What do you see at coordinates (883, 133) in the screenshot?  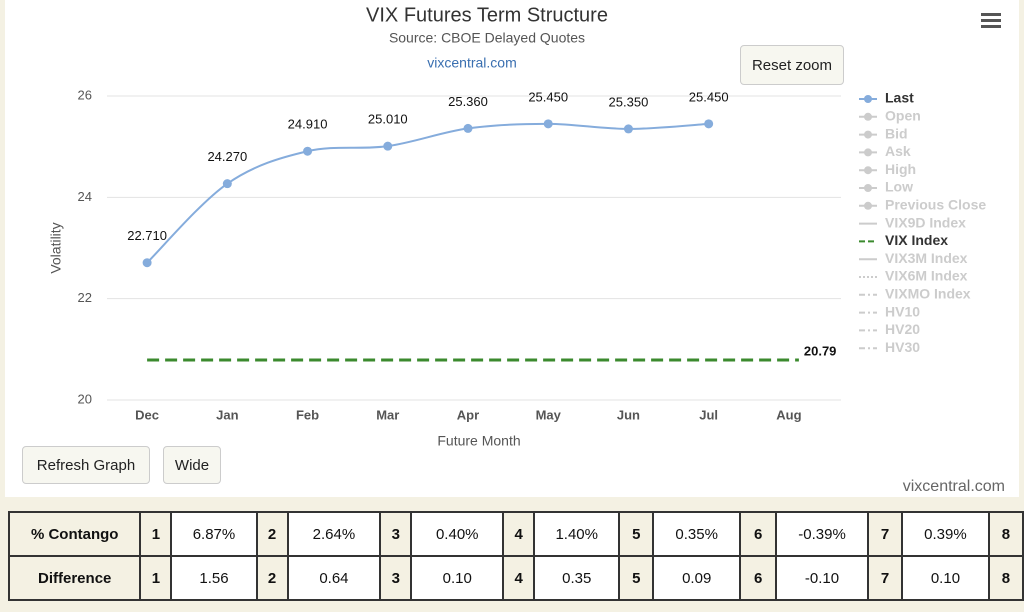 I see `legend-item: Bid` at bounding box center [883, 133].